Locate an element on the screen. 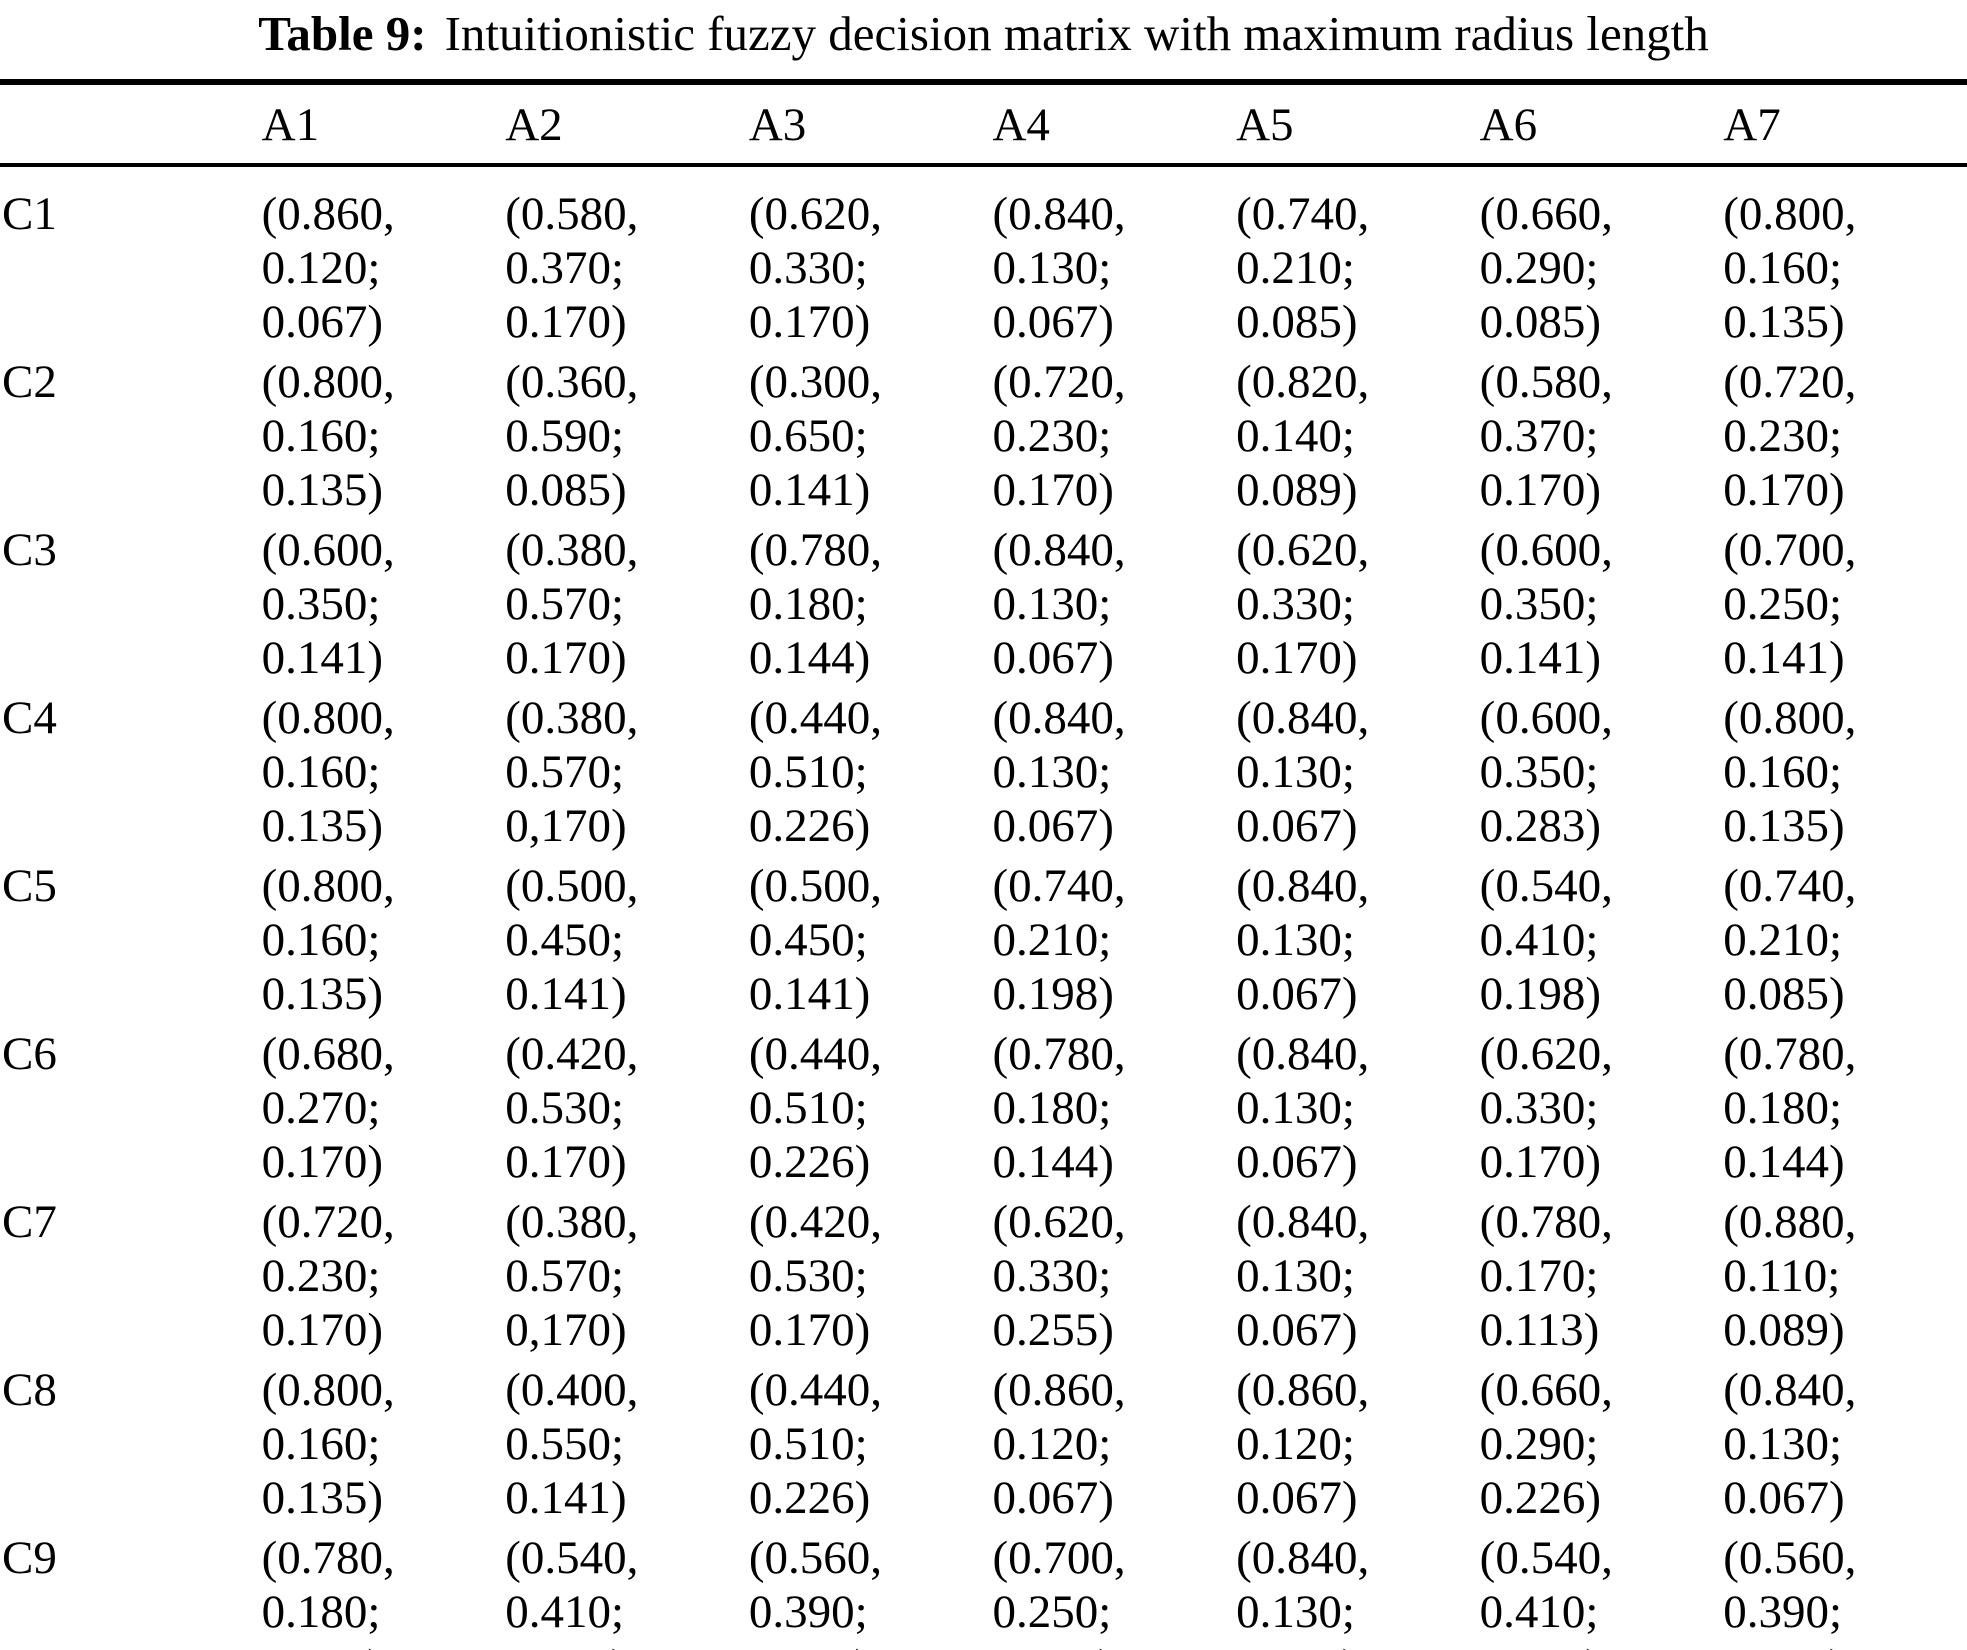  column-header-a4: A4 is located at coordinates (1114, 124).